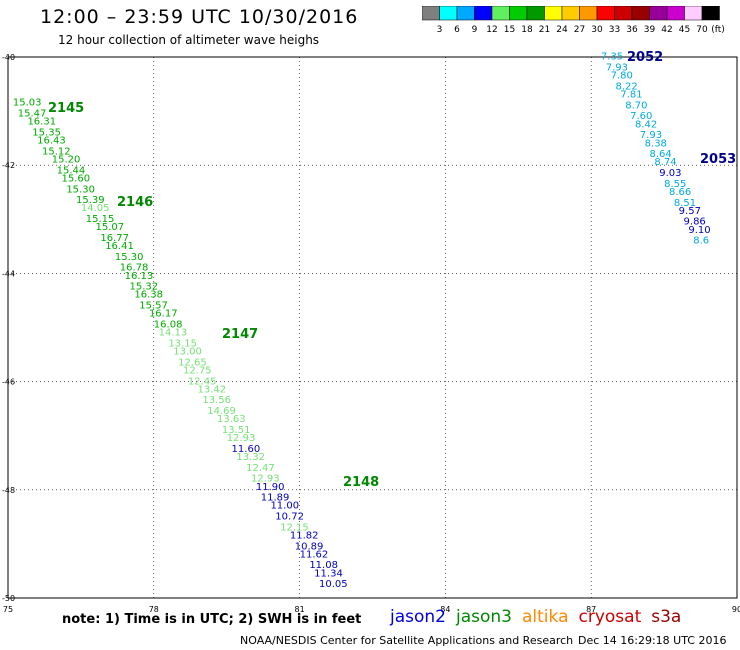 The height and width of the screenshot is (650, 740). Describe the element at coordinates (304, 535) in the screenshot. I see `wave-height-value: 11.82` at that location.